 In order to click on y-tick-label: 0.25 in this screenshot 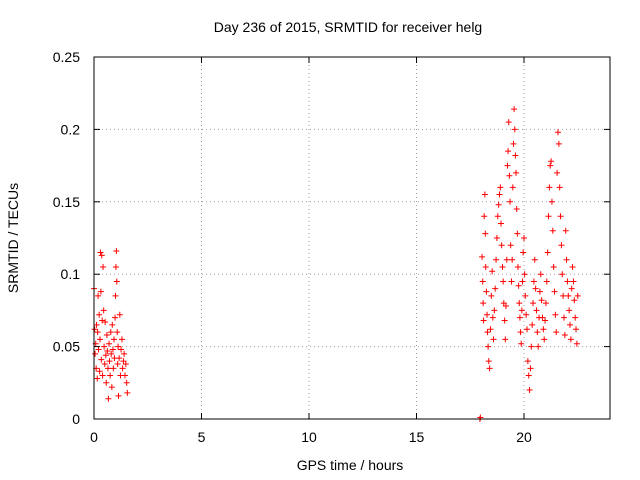, I will do `click(66, 57)`.